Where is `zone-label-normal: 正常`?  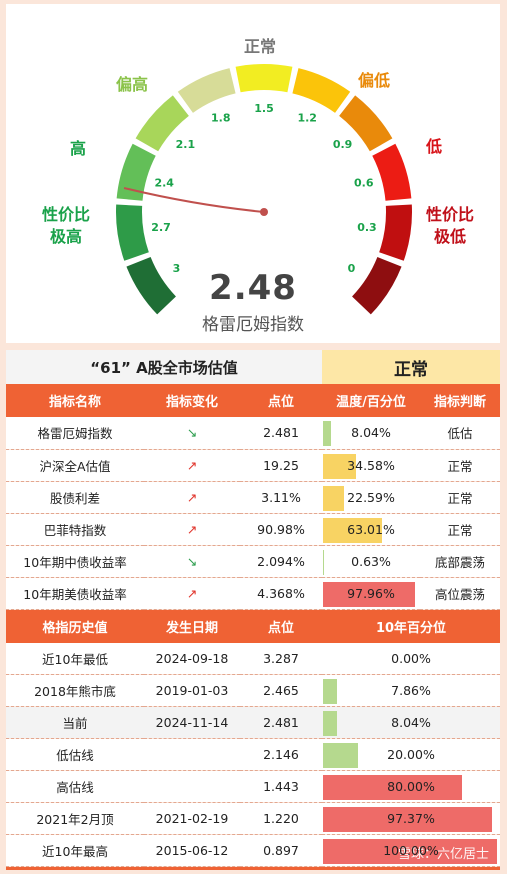 zone-label-normal: 正常 is located at coordinates (260, 47).